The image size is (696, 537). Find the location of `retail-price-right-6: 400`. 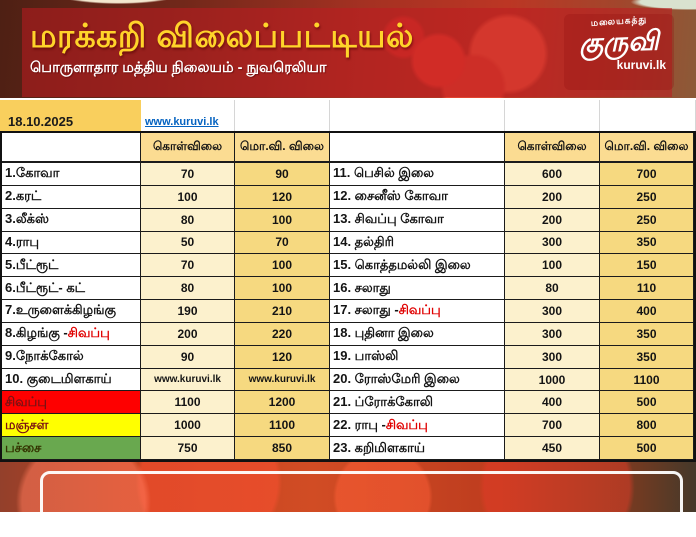

retail-price-right-6: 400 is located at coordinates (647, 311).